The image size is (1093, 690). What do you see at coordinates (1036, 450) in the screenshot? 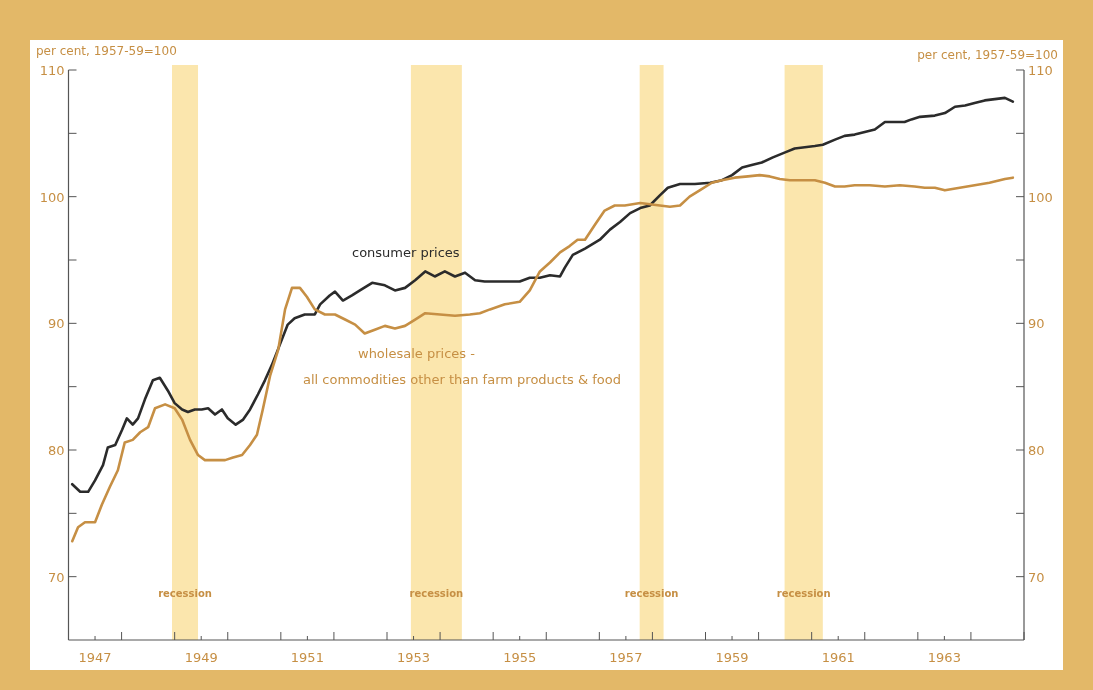
I see `y2-tick-label: 80` at bounding box center [1036, 450].